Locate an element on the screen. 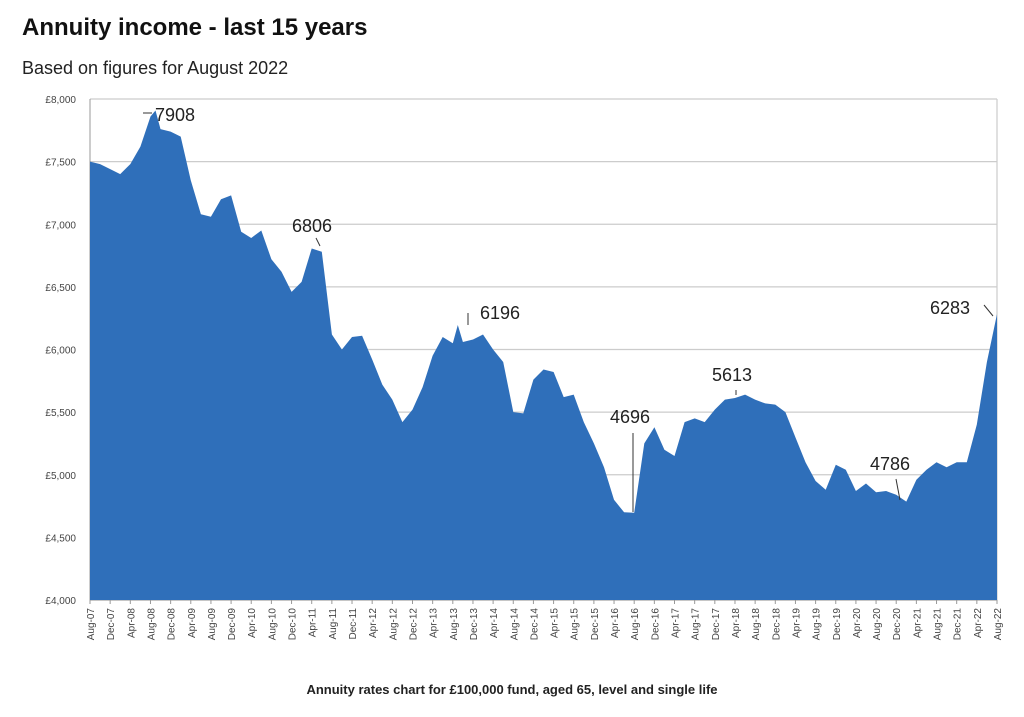 This screenshot has height=717, width=1024. x-tick-label: Aug-08 is located at coordinates (151, 624).